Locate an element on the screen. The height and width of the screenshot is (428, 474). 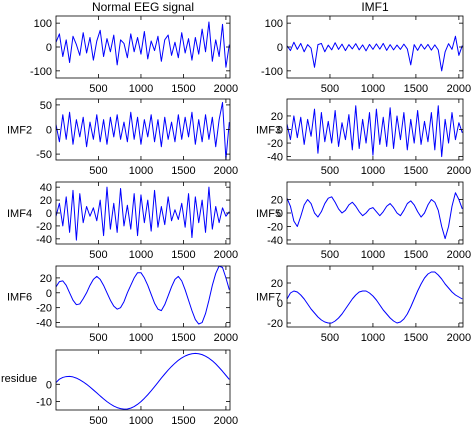
panel-9: 500 1000 1500 2000 0 -10 residue is located at coordinates (119, 388).